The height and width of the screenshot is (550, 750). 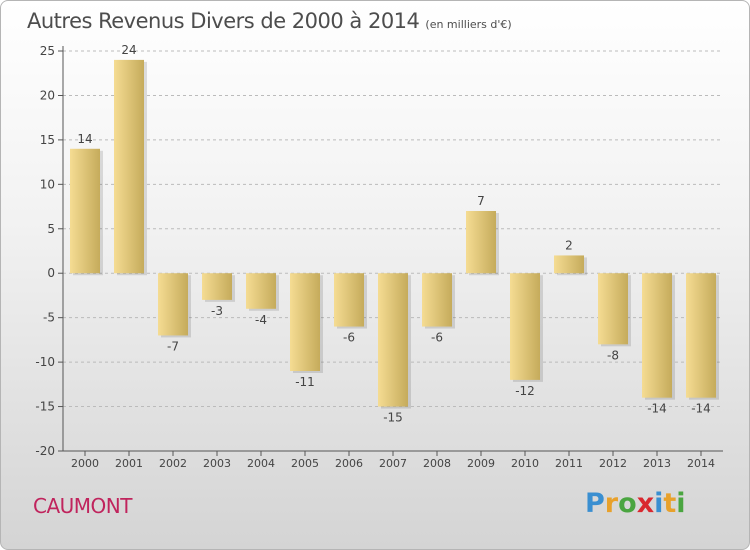 I want to click on y-tick-label: 25, so click(x=47, y=51).